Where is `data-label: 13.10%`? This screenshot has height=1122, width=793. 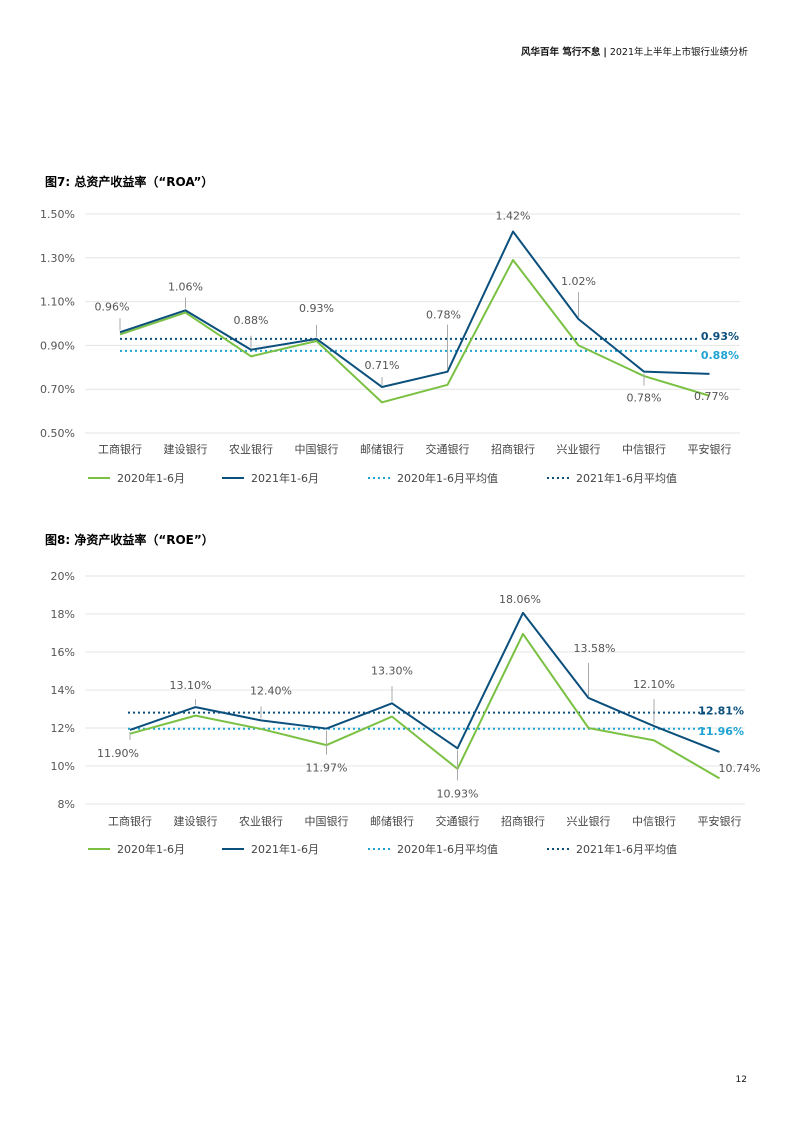
data-label: 13.10% is located at coordinates (191, 685).